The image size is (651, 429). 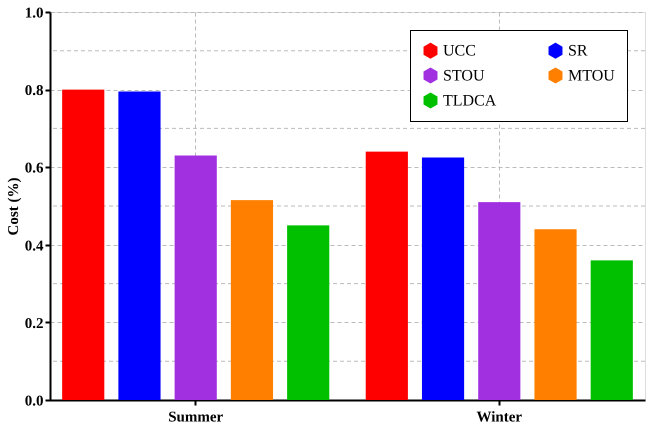 What do you see at coordinates (499, 418) in the screenshot?
I see `x-tick-label: Winter` at bounding box center [499, 418].